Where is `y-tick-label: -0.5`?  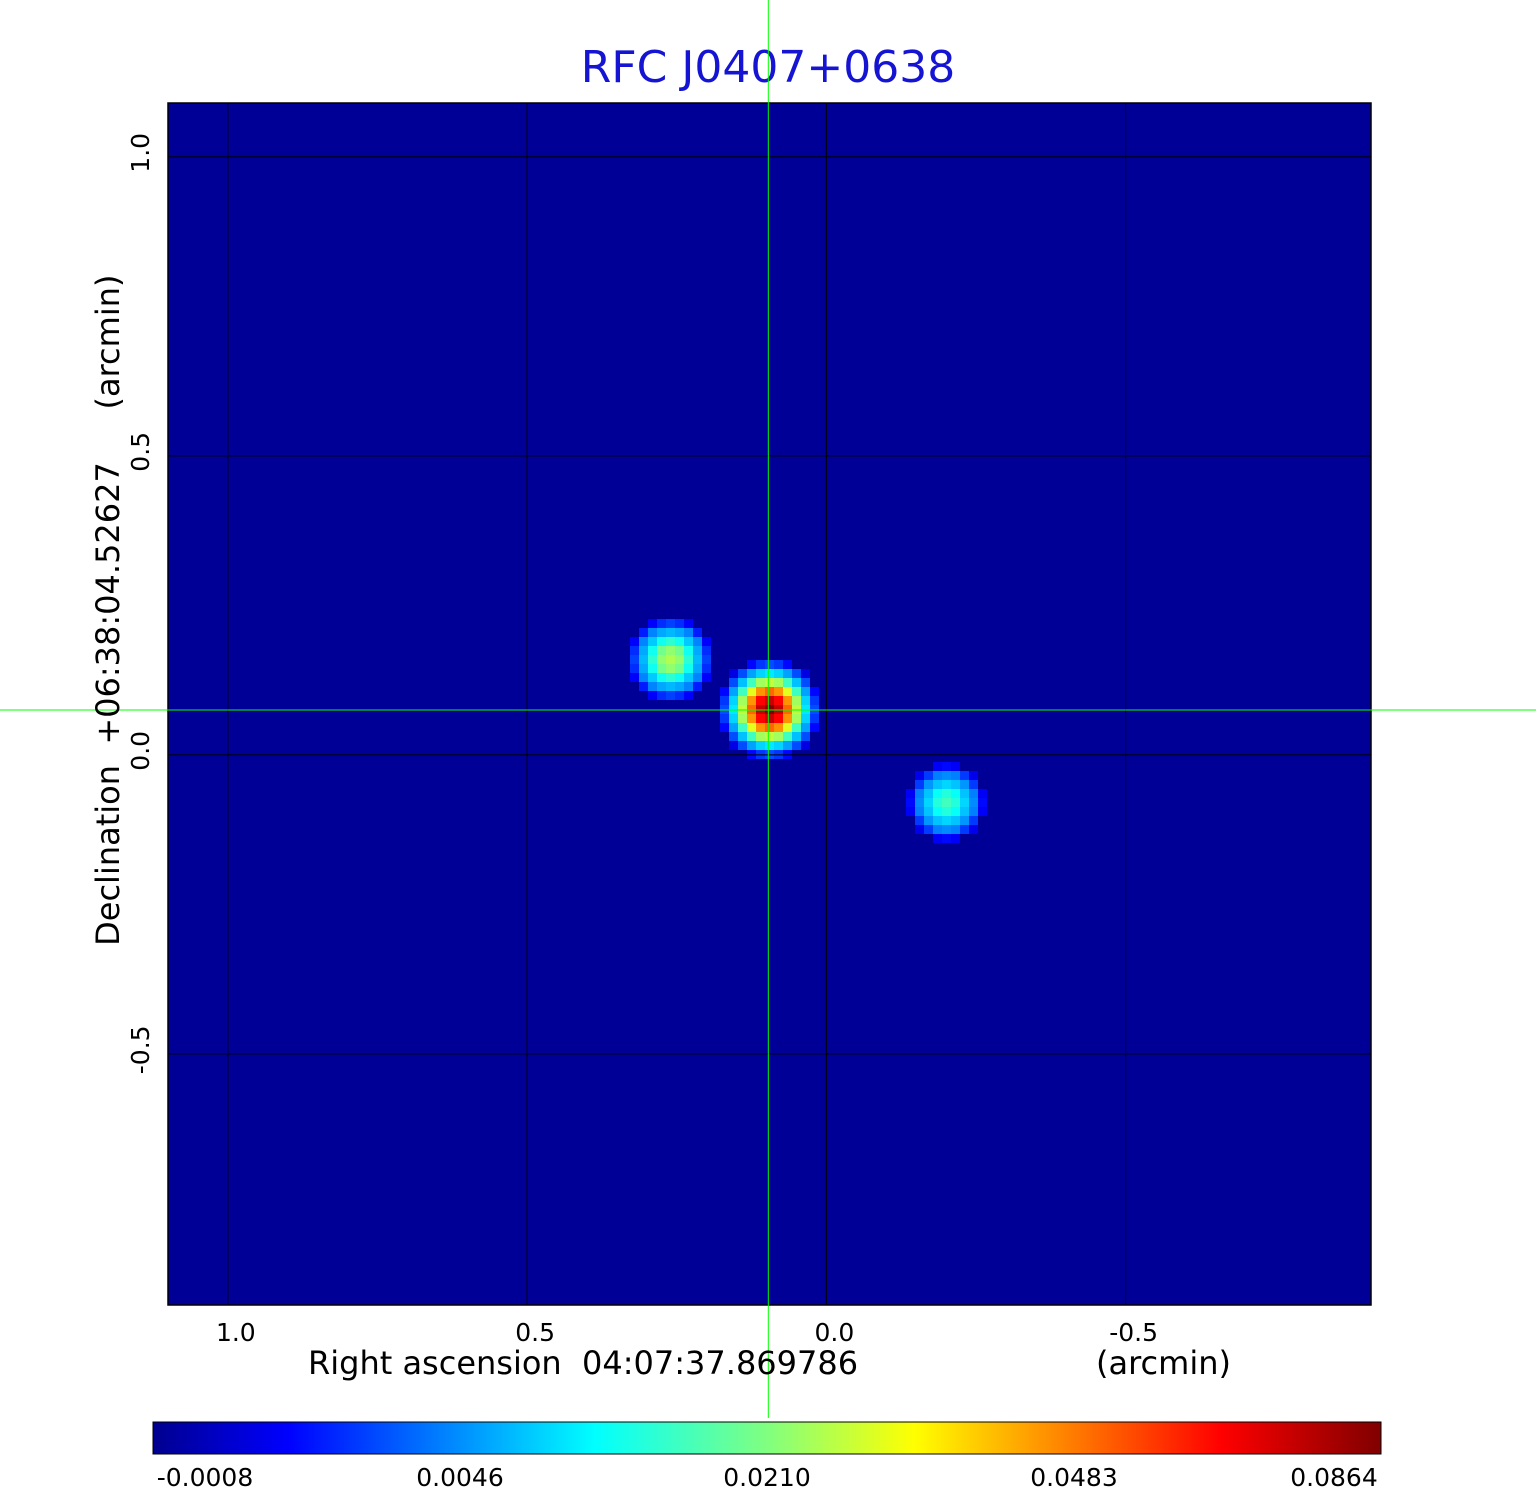
y-tick-label: -0.5 is located at coordinates (140, 1049).